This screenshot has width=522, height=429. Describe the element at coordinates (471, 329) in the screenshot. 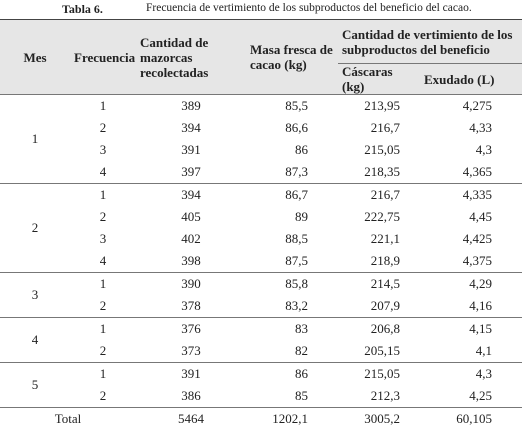

I see `data-cell: 4,15` at that location.